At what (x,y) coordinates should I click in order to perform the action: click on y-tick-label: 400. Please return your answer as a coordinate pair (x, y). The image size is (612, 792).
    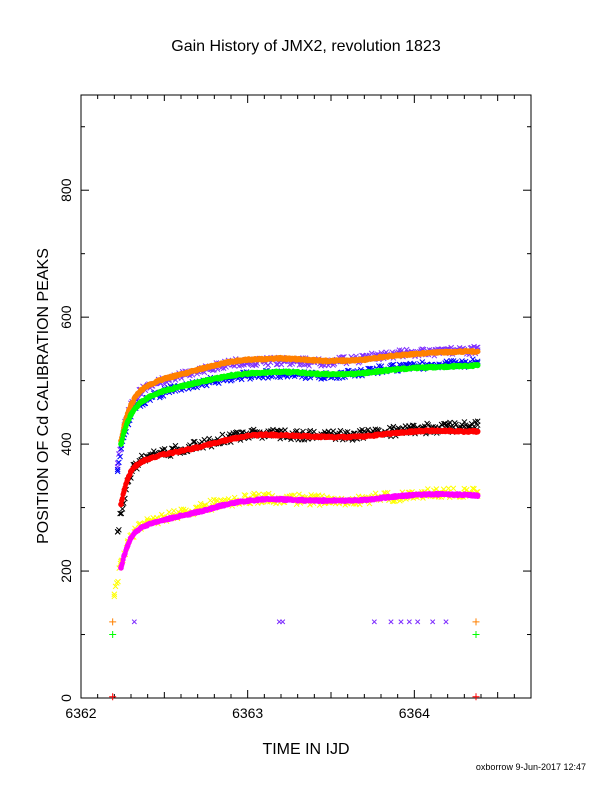
    Looking at the image, I should click on (66, 444).